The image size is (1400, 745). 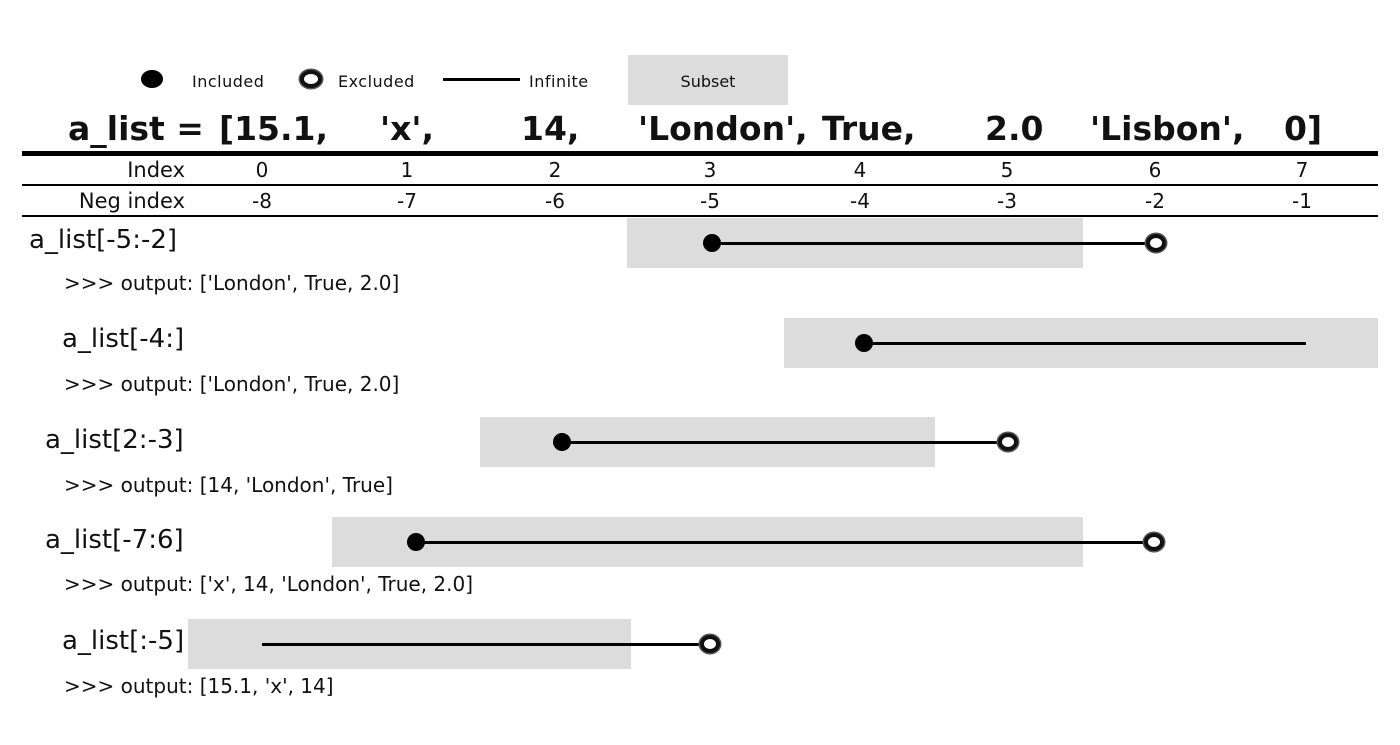 I want to click on legend-excluded-label: Excluded, so click(x=376, y=81).